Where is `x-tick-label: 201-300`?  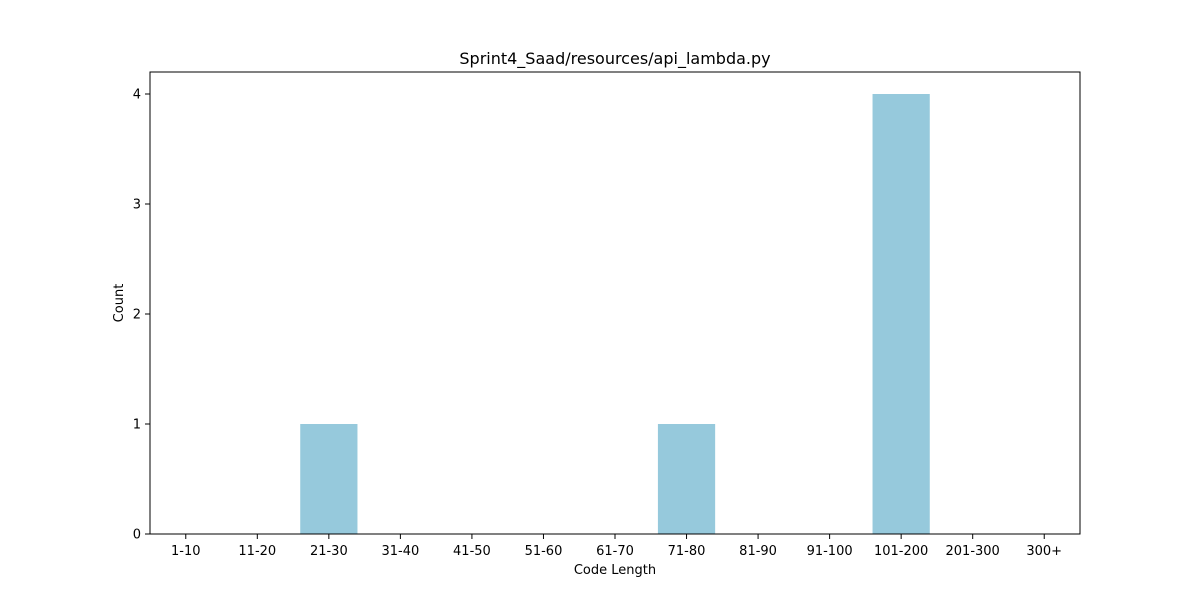 x-tick-label: 201-300 is located at coordinates (973, 551).